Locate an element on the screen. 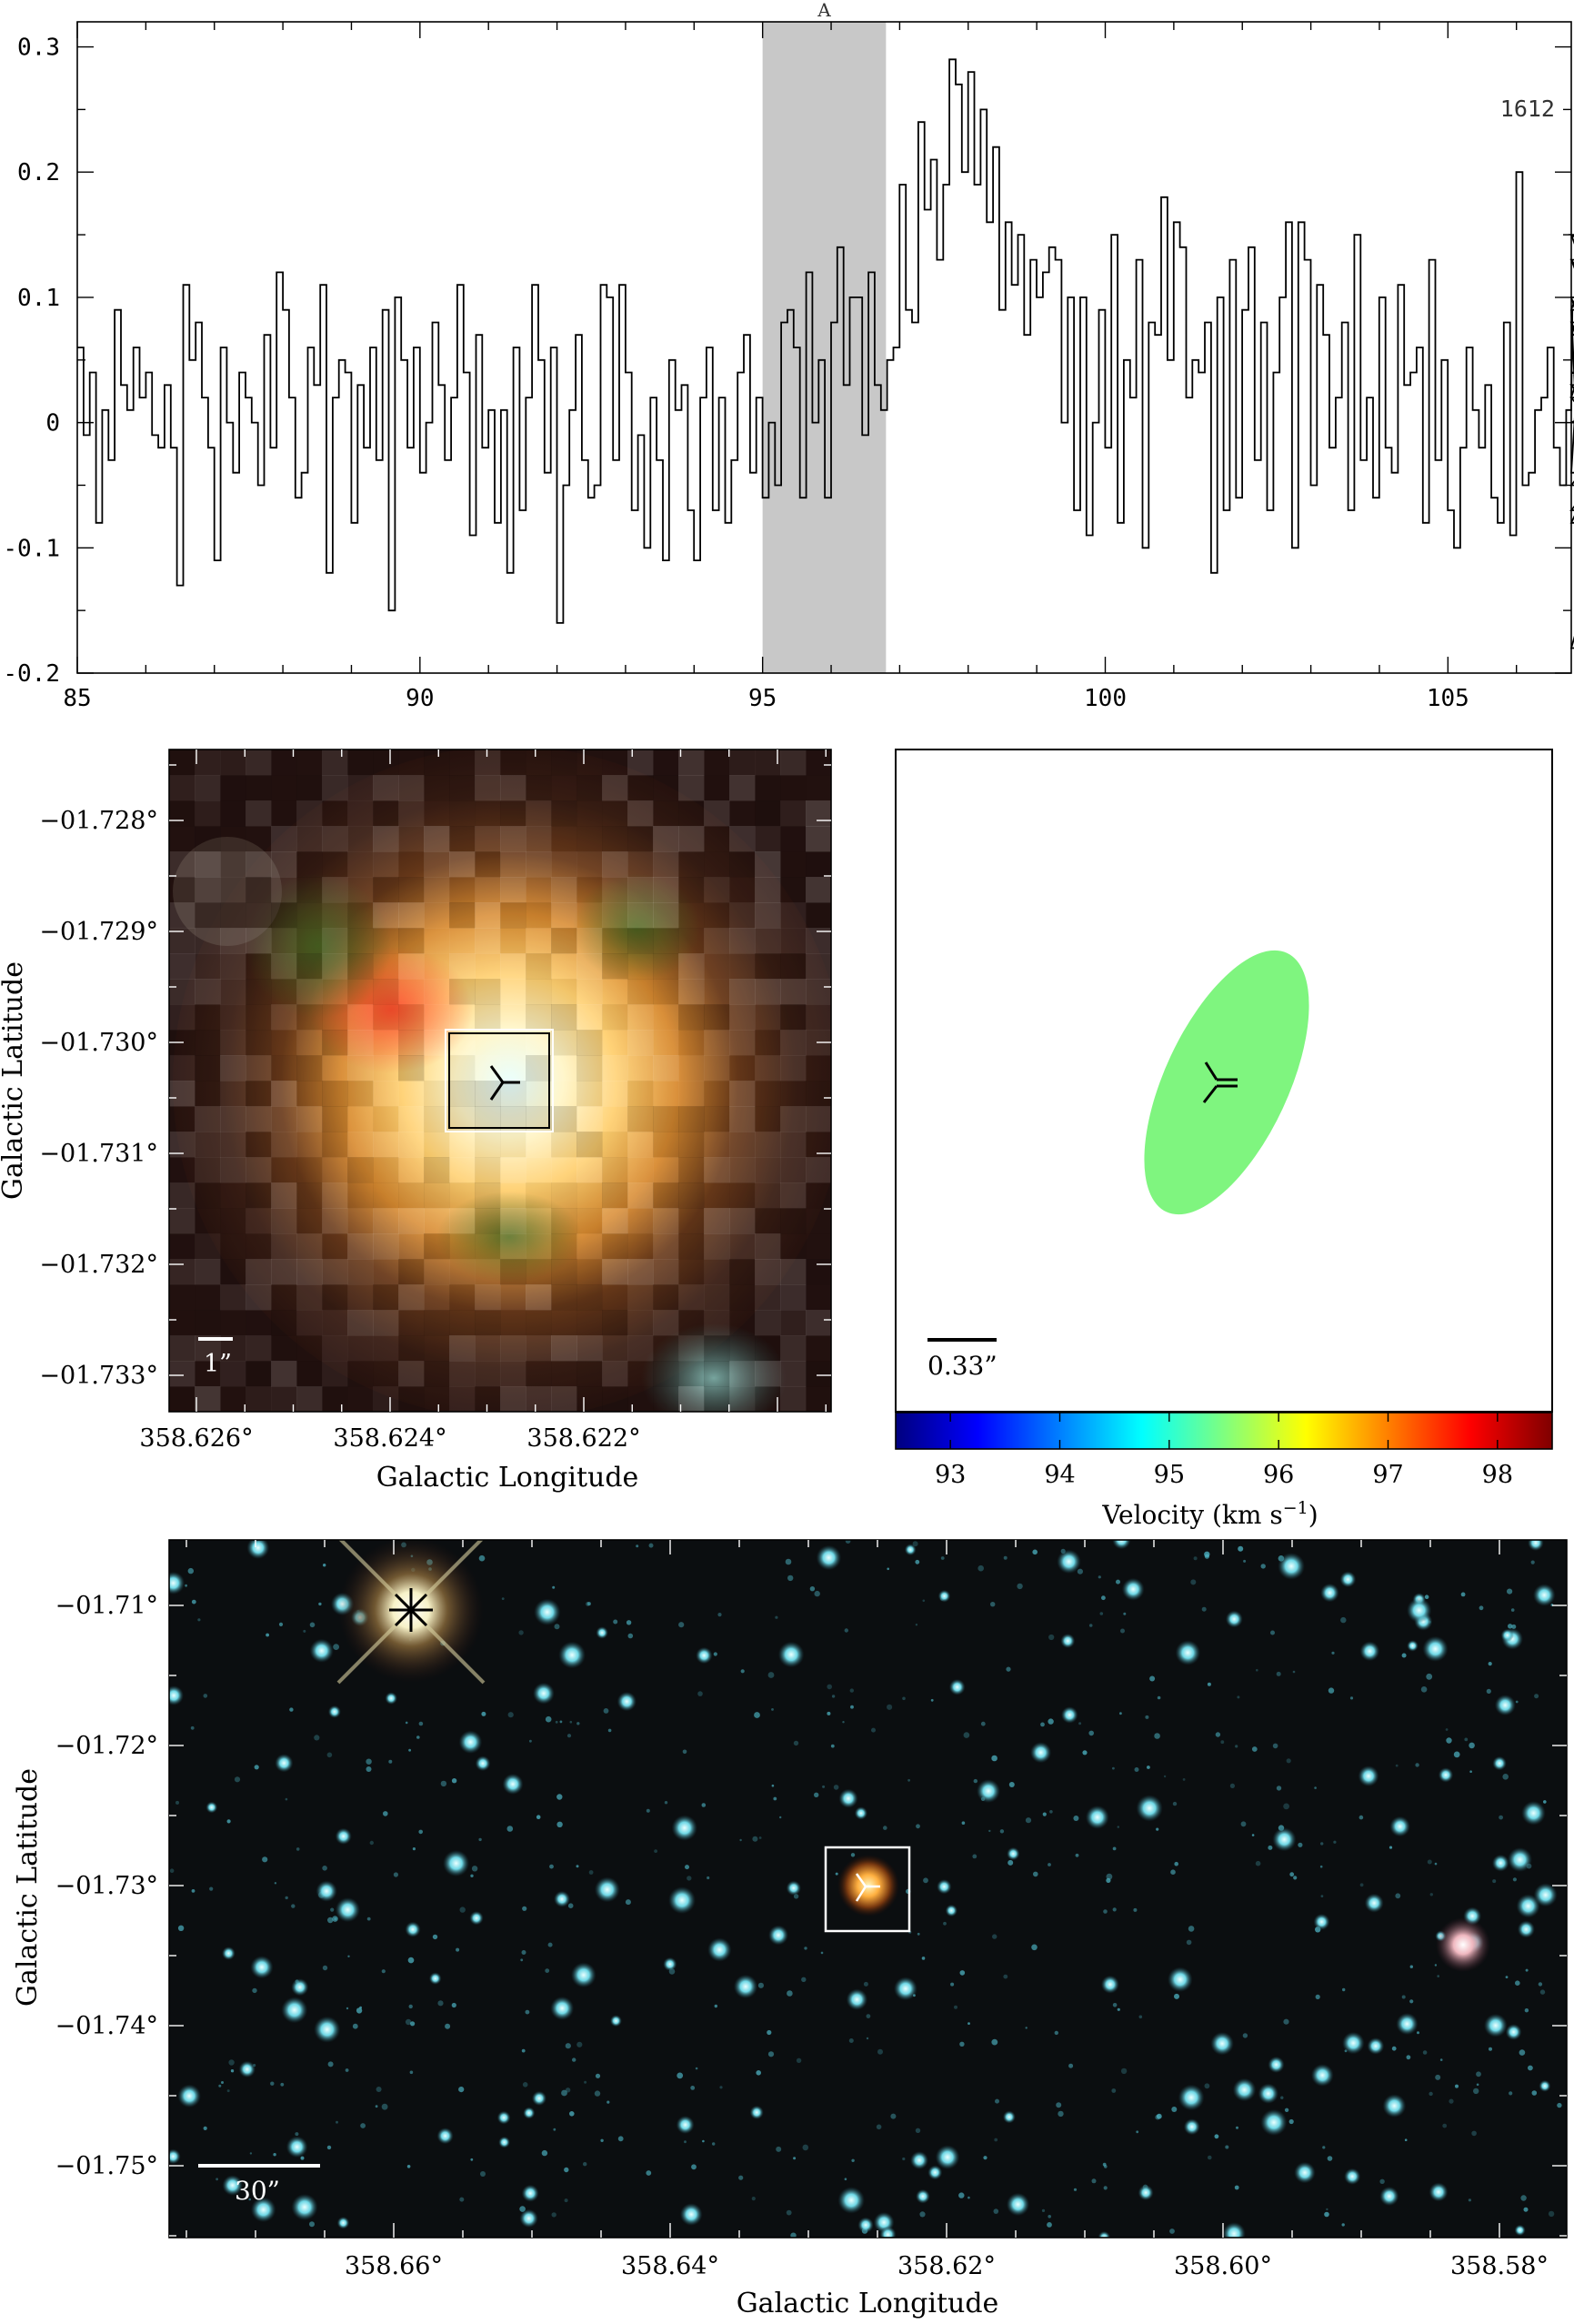  y-tick-label: −01.72° is located at coordinates (107, 1746).